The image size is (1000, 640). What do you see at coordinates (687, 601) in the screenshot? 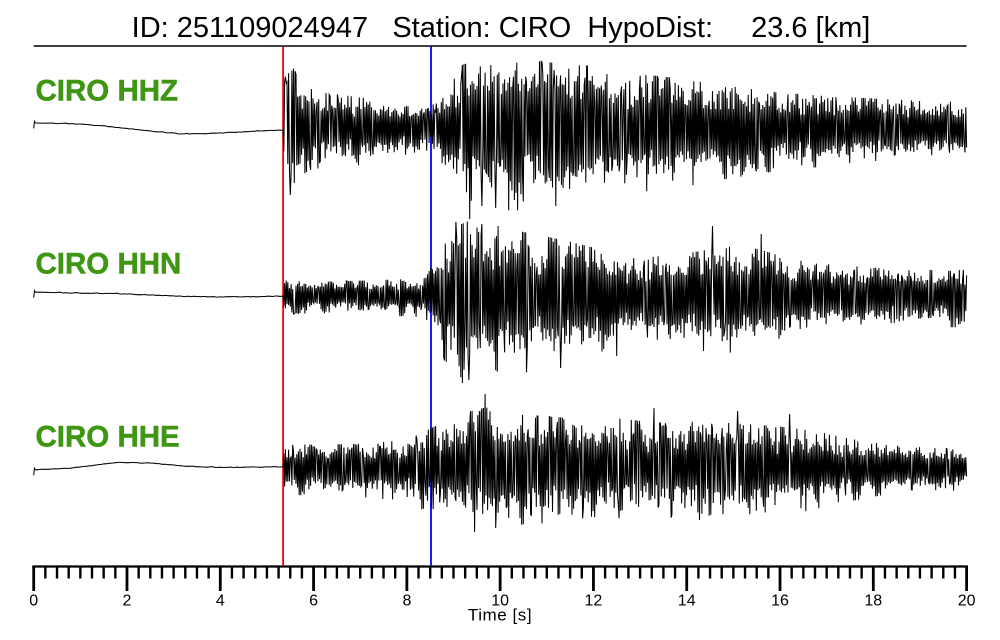
I see `svg-text: 14` at bounding box center [687, 601].